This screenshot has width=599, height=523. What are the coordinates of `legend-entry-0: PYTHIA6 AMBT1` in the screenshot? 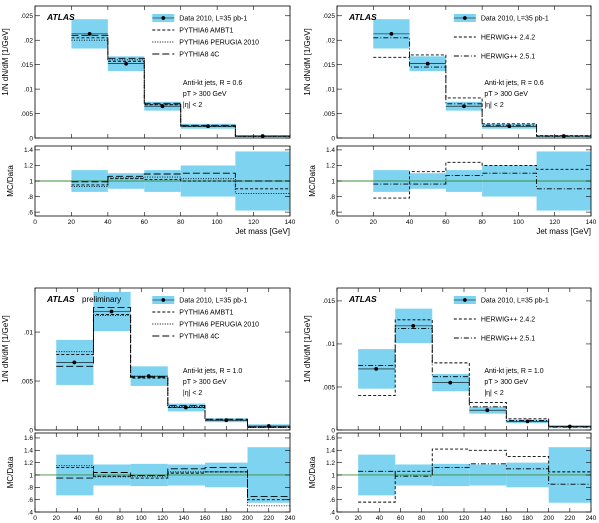 It's located at (206, 31).